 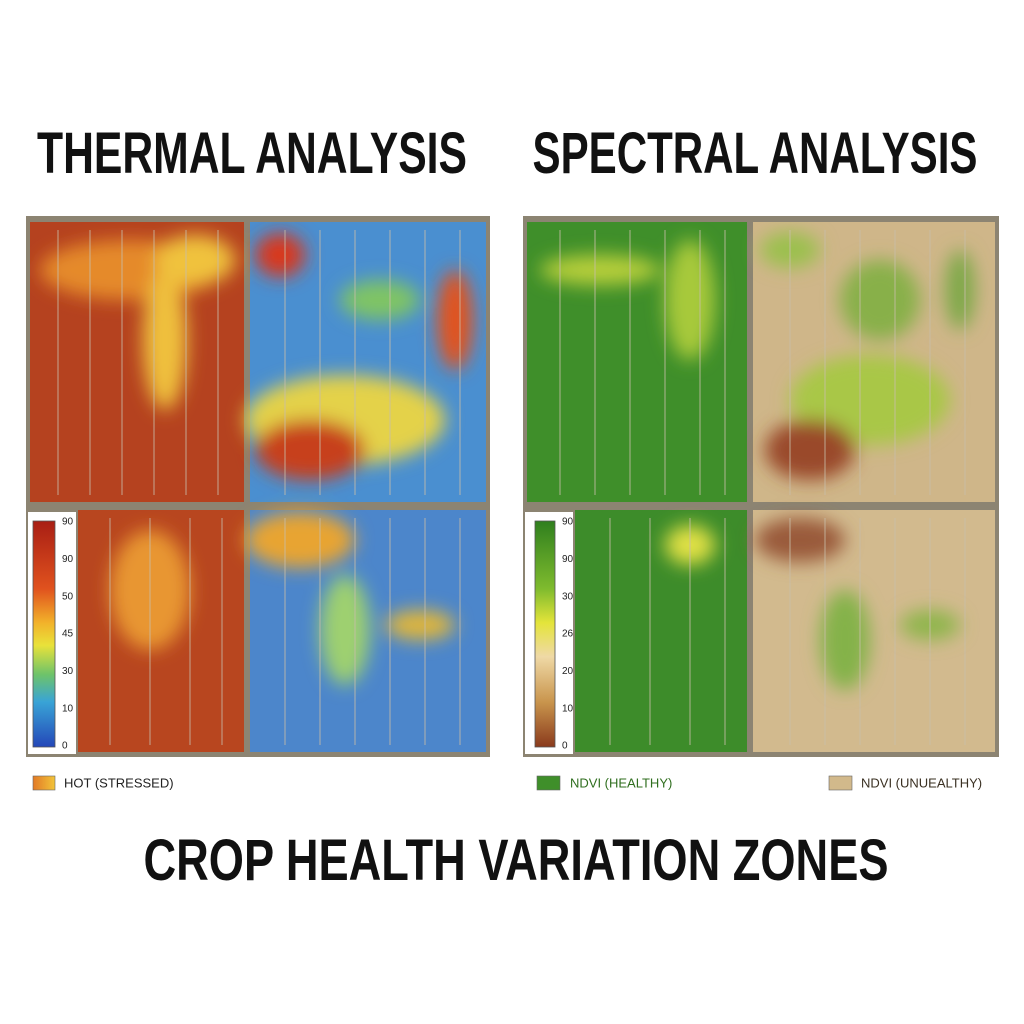 I want to click on spectral-colorbar, so click(x=545, y=634).